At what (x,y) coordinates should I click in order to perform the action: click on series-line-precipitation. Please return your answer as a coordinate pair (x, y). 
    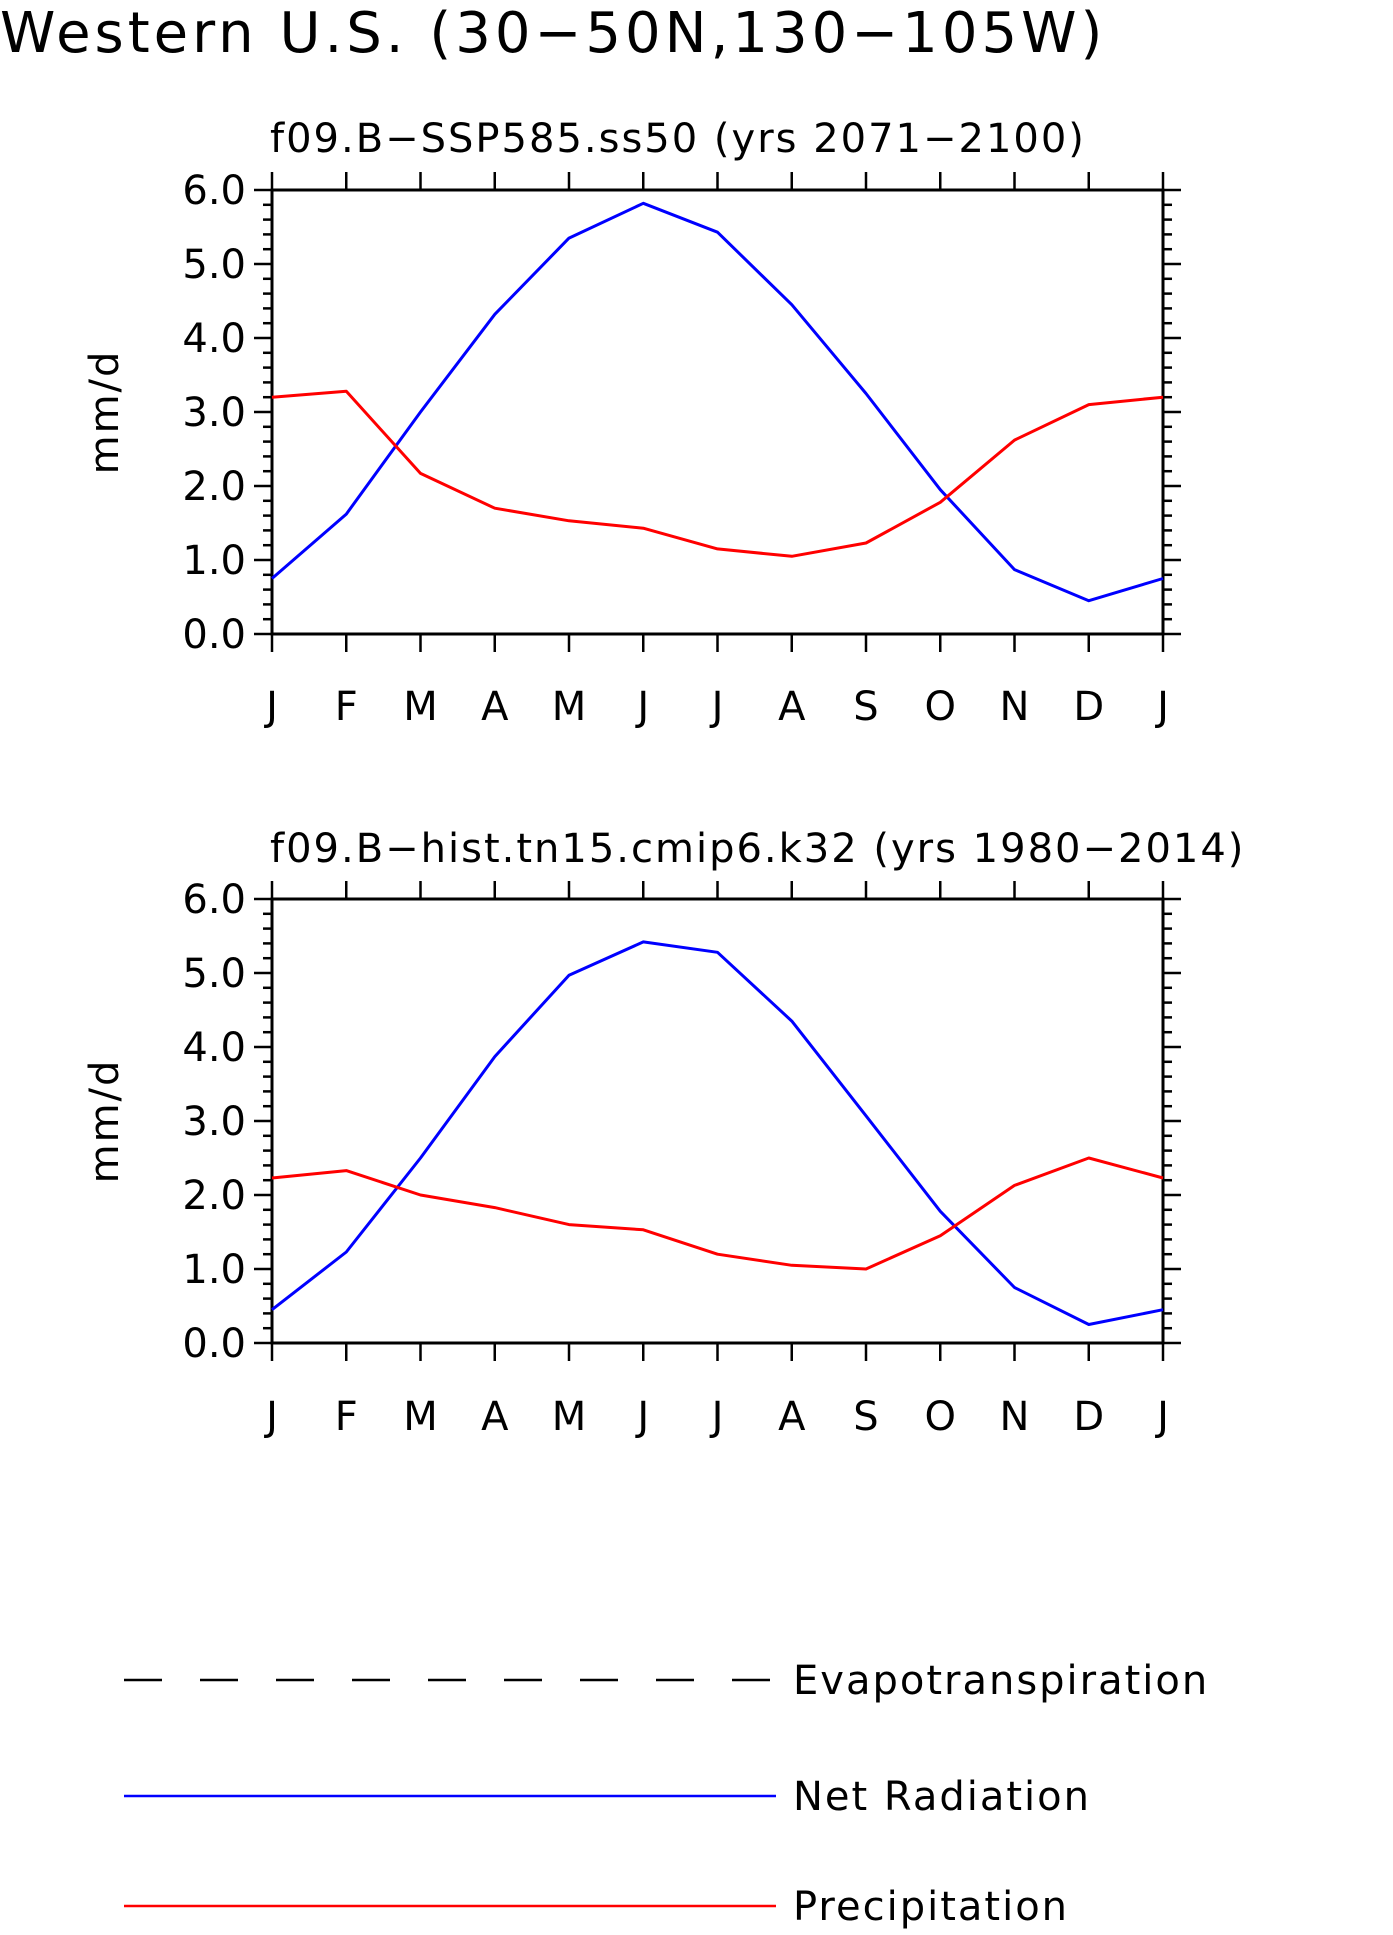
    Looking at the image, I should click on (717, 473).